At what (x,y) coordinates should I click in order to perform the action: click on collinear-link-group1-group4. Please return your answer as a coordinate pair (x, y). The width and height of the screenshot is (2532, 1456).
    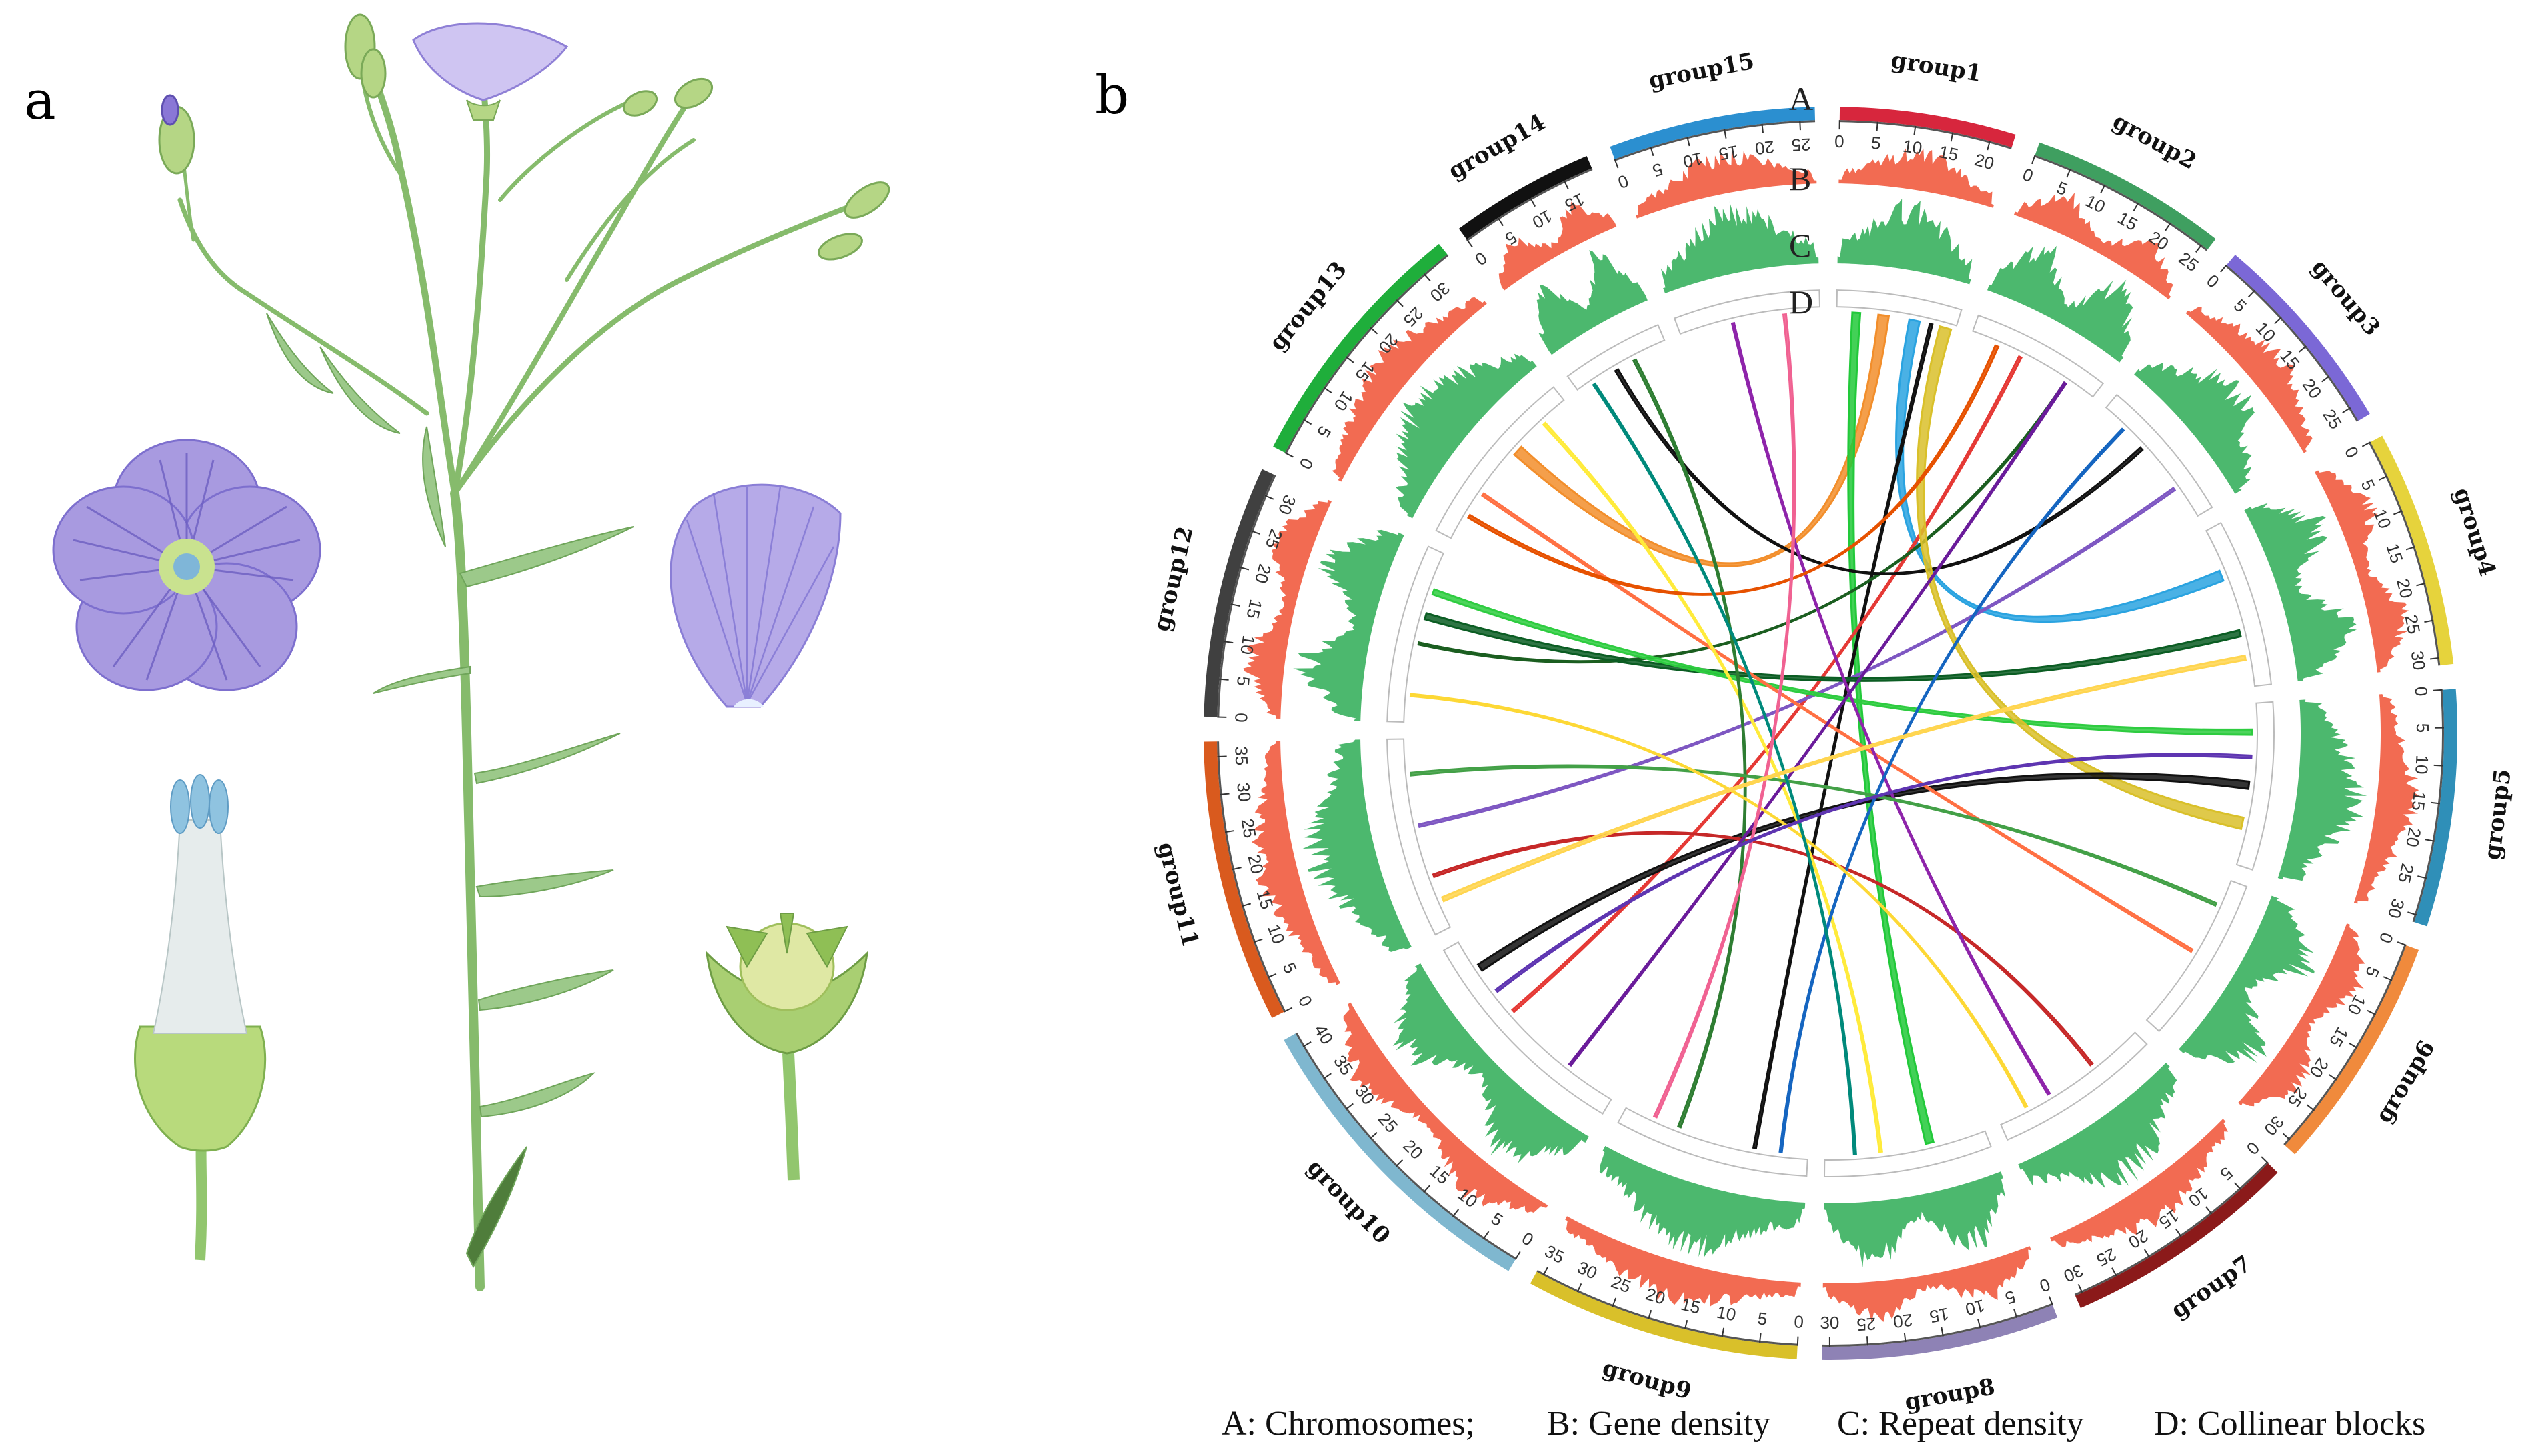
    Looking at the image, I should click on (2060, 470).